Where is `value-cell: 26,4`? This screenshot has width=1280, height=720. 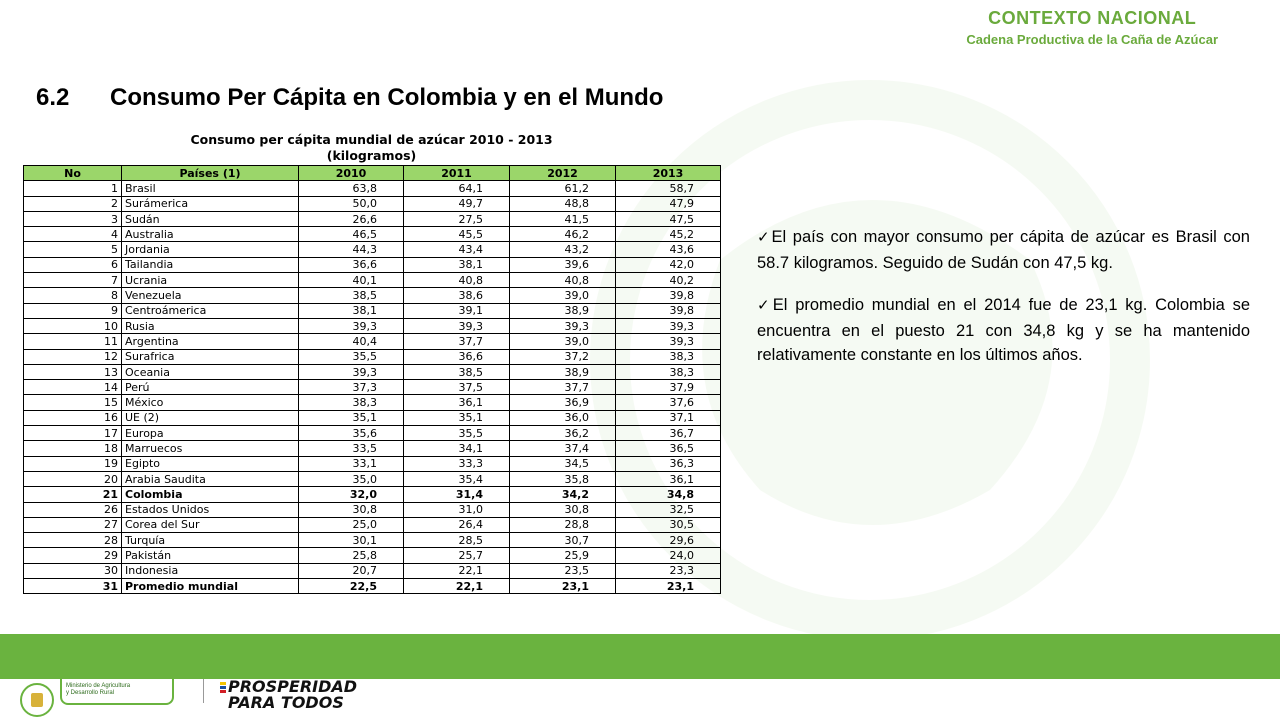 value-cell: 26,4 is located at coordinates (456, 525).